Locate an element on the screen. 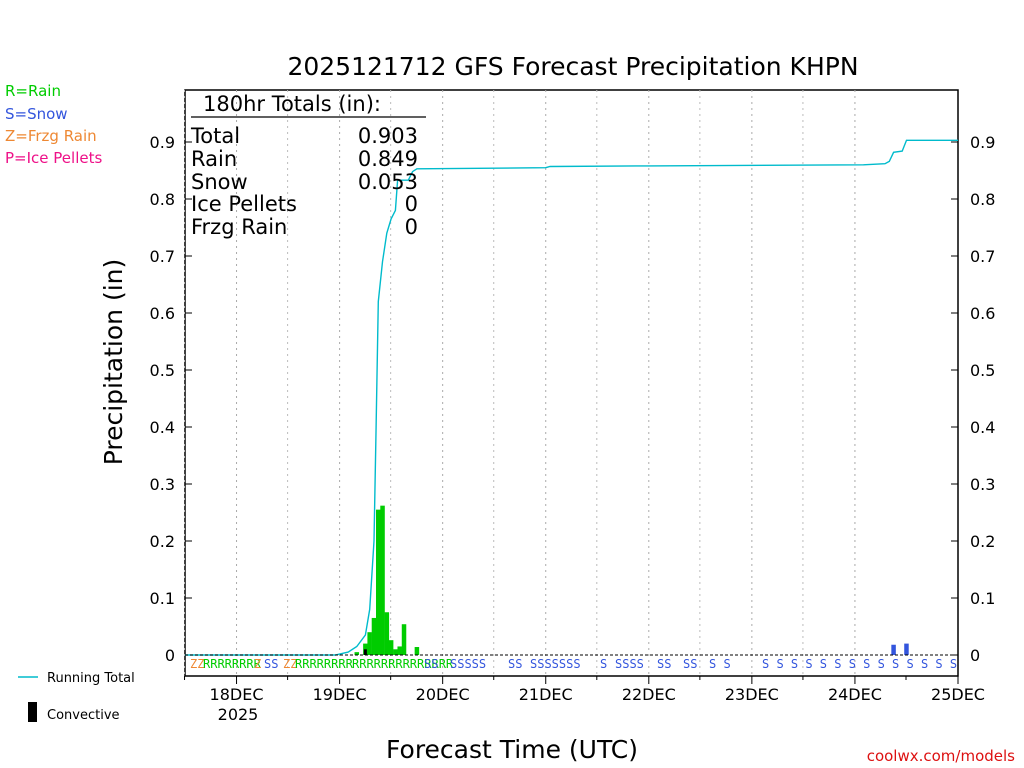 The image size is (1024, 768). y-tick-label-right: 0 is located at coordinates (975, 655).